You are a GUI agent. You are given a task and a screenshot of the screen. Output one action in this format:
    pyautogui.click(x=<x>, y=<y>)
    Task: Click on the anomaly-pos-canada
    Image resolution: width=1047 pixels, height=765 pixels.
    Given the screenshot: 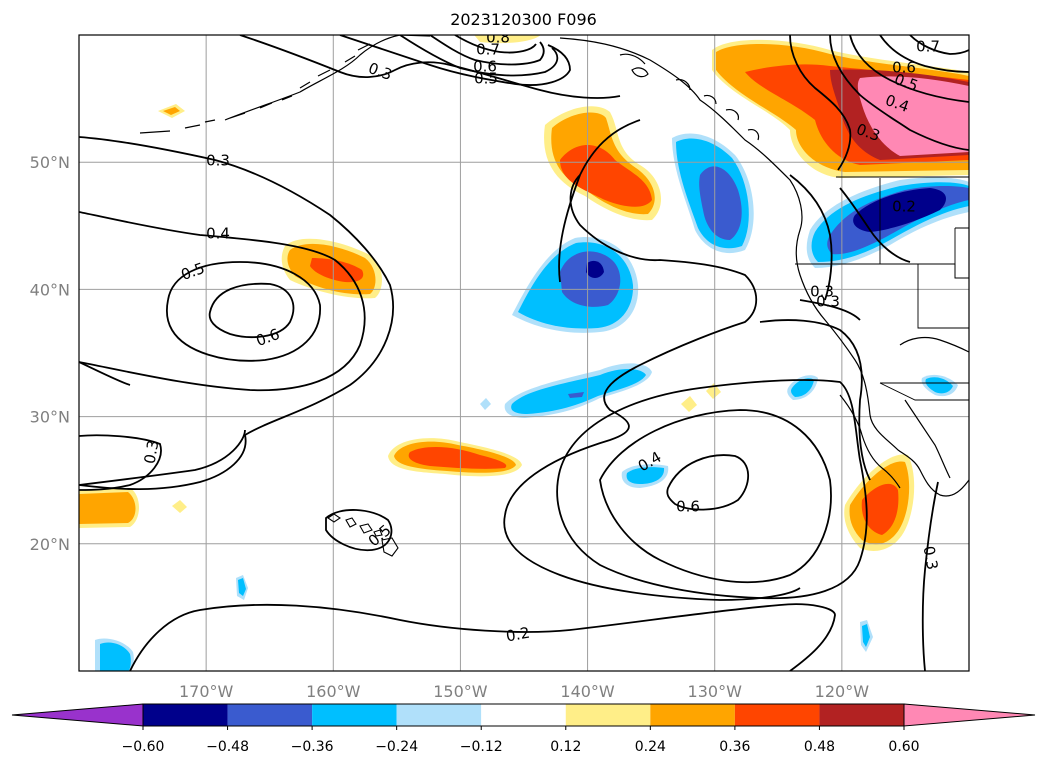 What is the action you would take?
    pyautogui.click(x=840, y=109)
    